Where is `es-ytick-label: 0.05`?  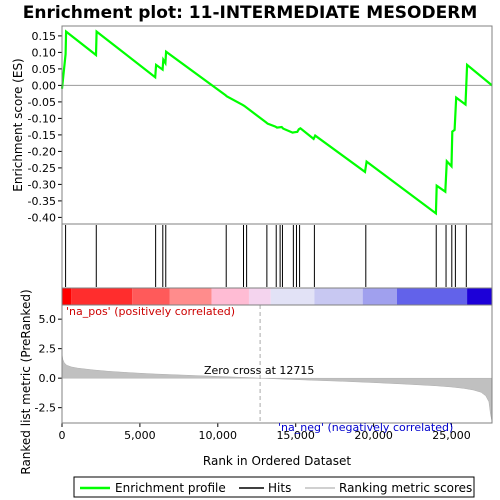 es-ytick-label: 0.05 is located at coordinates (44, 69).